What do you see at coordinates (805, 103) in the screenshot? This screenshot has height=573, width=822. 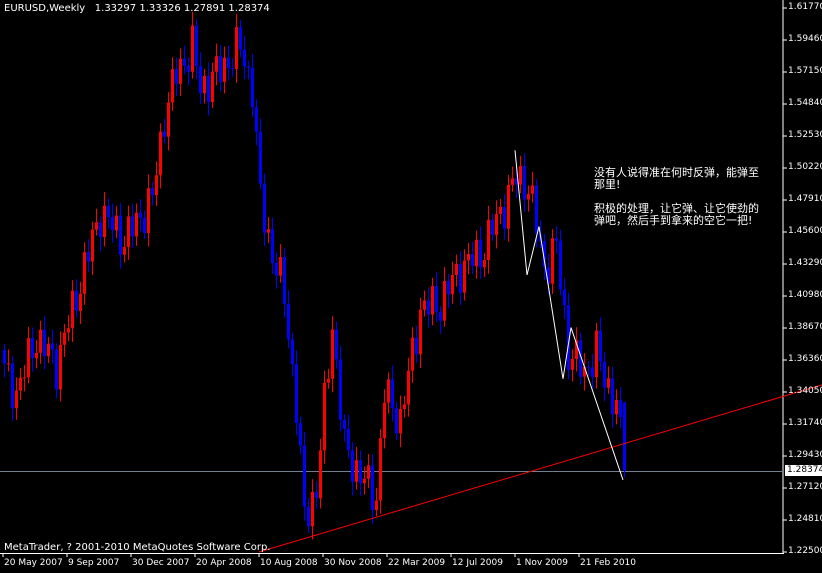 I see `price-tick-label: 1.54840` at bounding box center [805, 103].